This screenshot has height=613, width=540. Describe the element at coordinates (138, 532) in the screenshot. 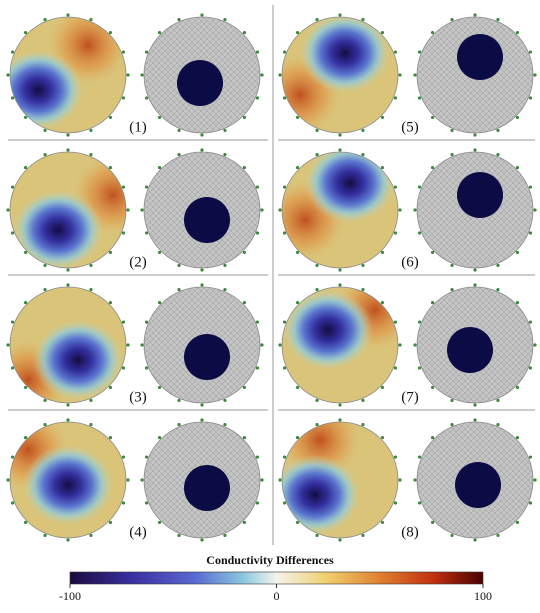

I see `panel-label: (4)` at that location.